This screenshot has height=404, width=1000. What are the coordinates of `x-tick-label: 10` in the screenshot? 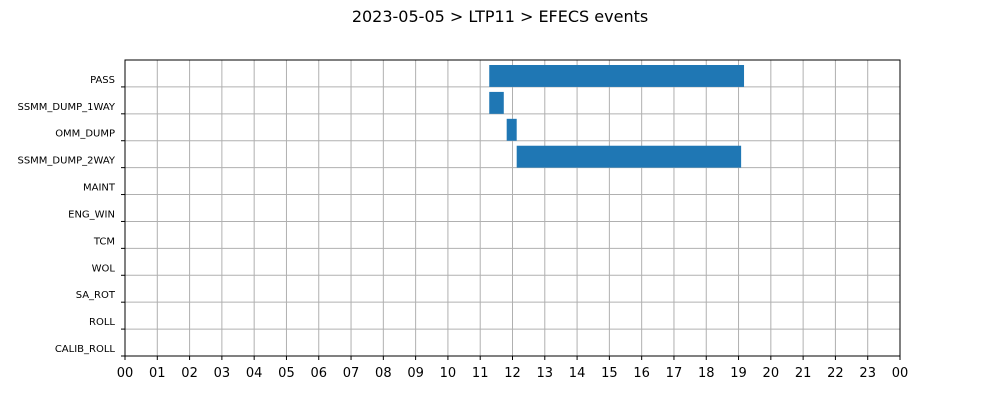 It's located at (448, 373).